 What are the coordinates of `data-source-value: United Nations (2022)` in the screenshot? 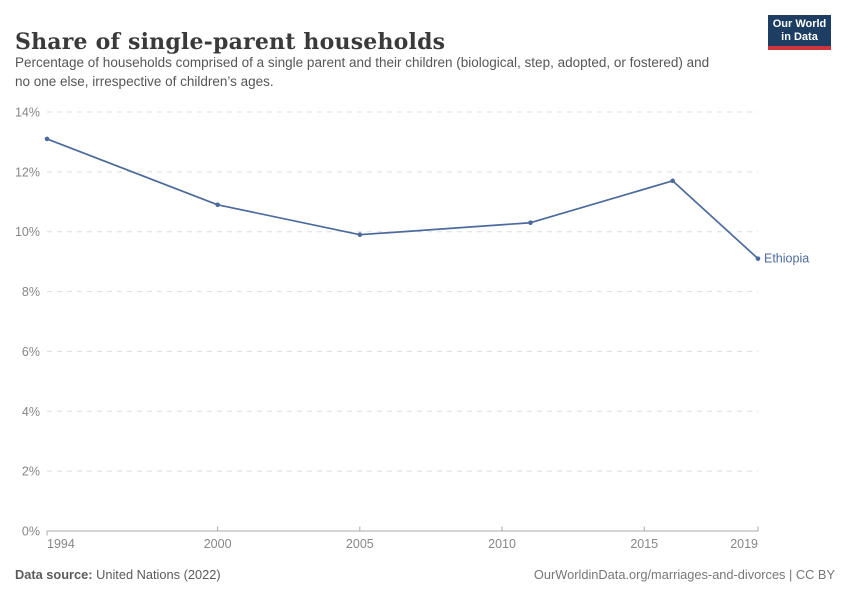 It's located at (158, 574).